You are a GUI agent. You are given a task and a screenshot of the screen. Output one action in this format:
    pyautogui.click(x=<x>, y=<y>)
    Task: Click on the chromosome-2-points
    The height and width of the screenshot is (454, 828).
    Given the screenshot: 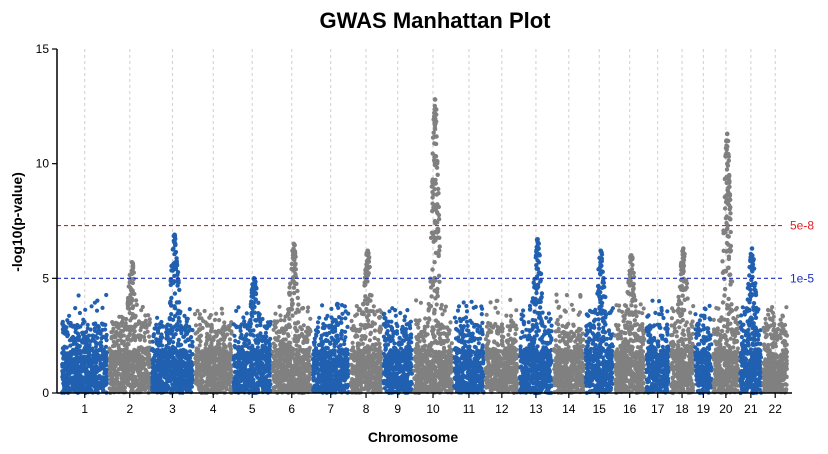 What is the action you would take?
    pyautogui.click(x=130, y=327)
    